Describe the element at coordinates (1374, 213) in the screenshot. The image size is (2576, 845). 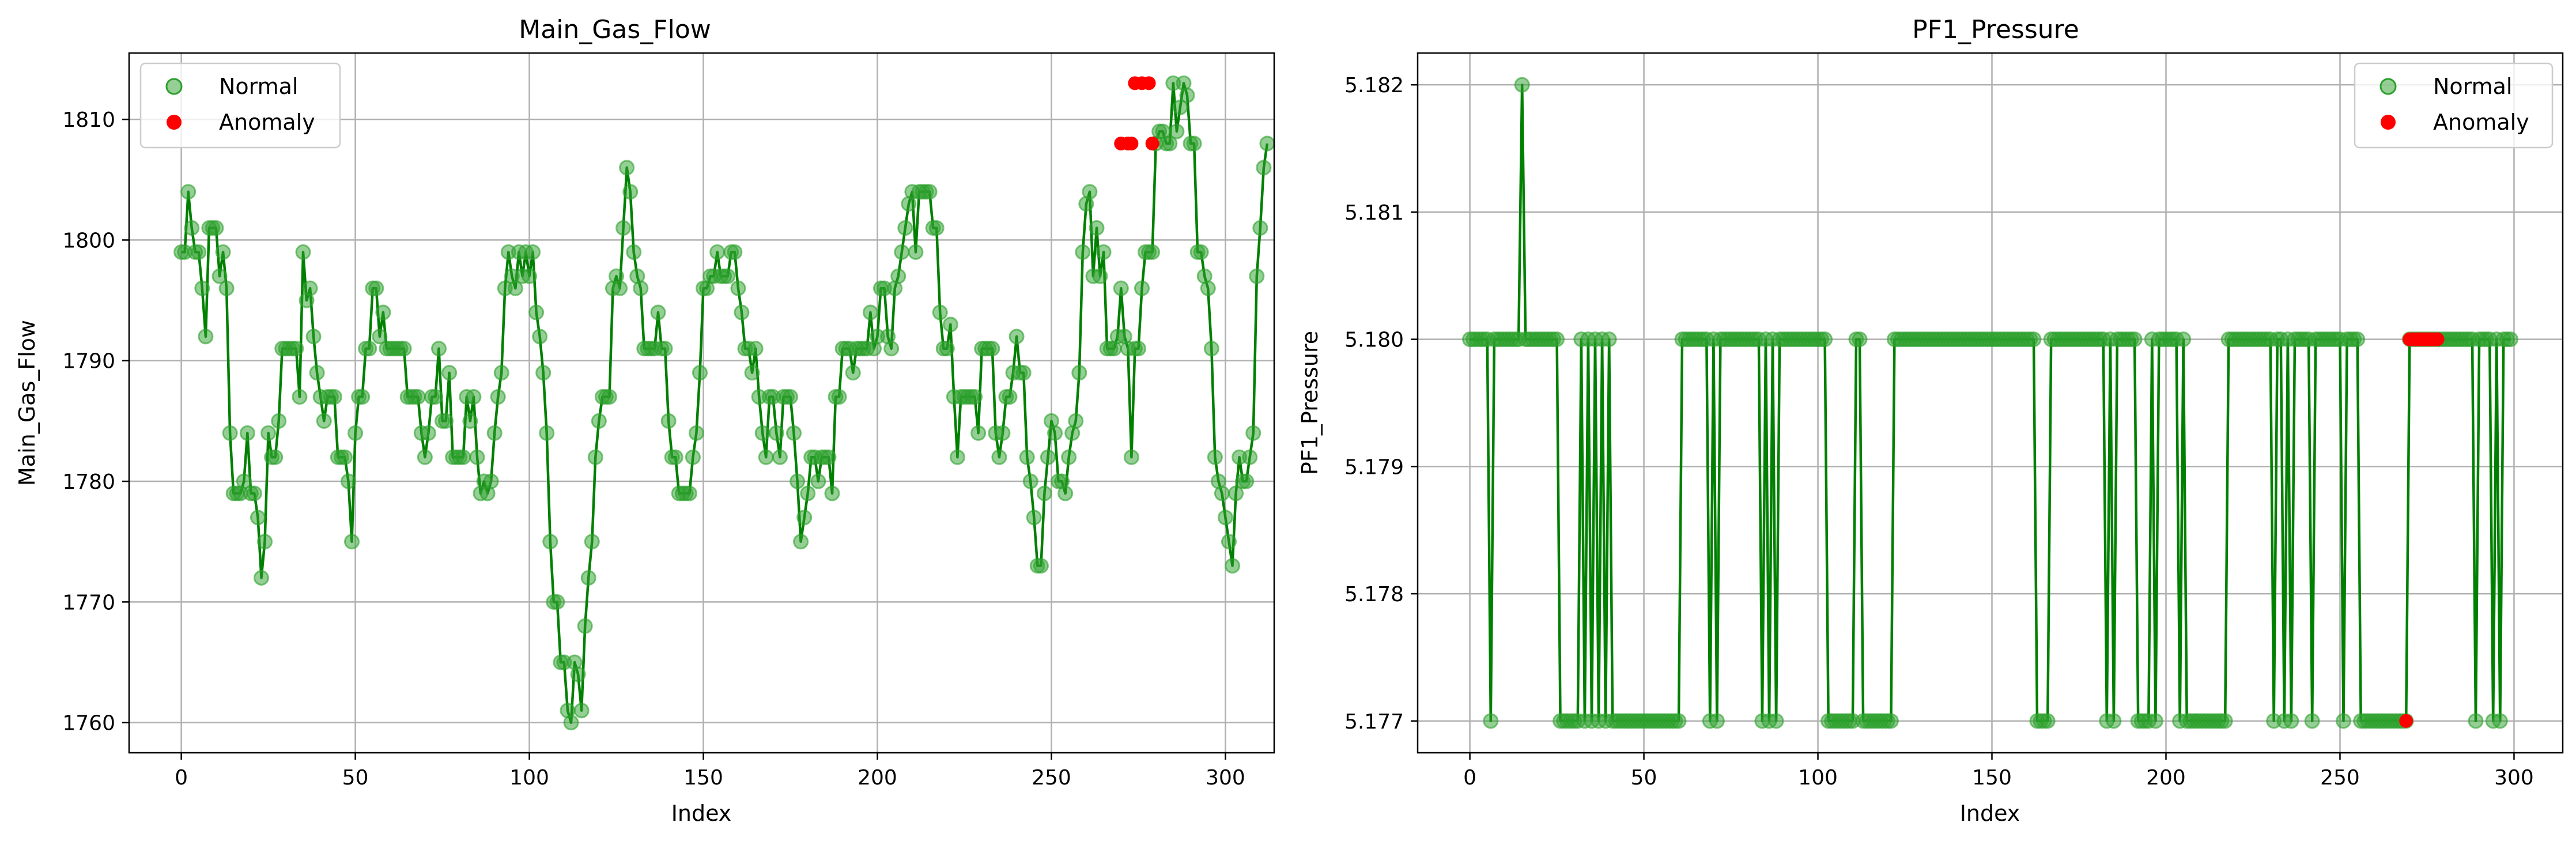
I see `y-tick-label: 5.181` at that location.